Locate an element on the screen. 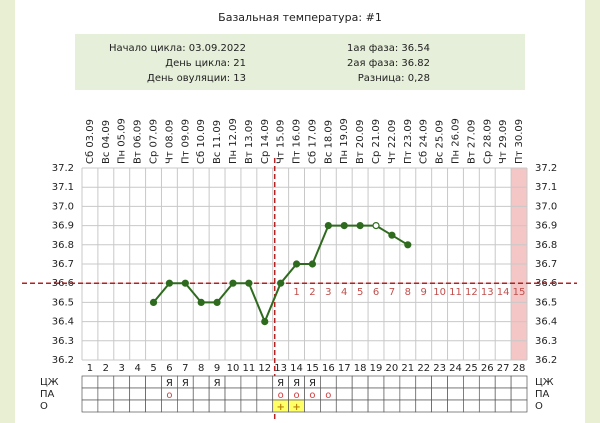  x-tick-label: 17 is located at coordinates (344, 368).